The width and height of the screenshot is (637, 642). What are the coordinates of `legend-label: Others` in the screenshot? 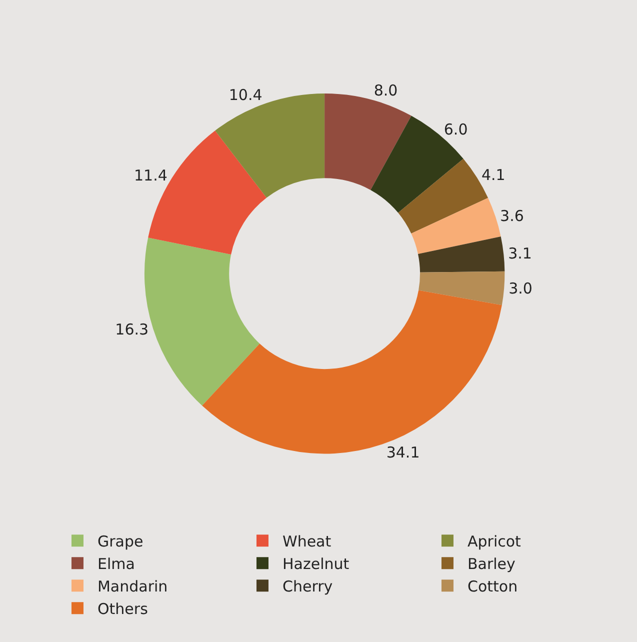 It's located at (122, 609).